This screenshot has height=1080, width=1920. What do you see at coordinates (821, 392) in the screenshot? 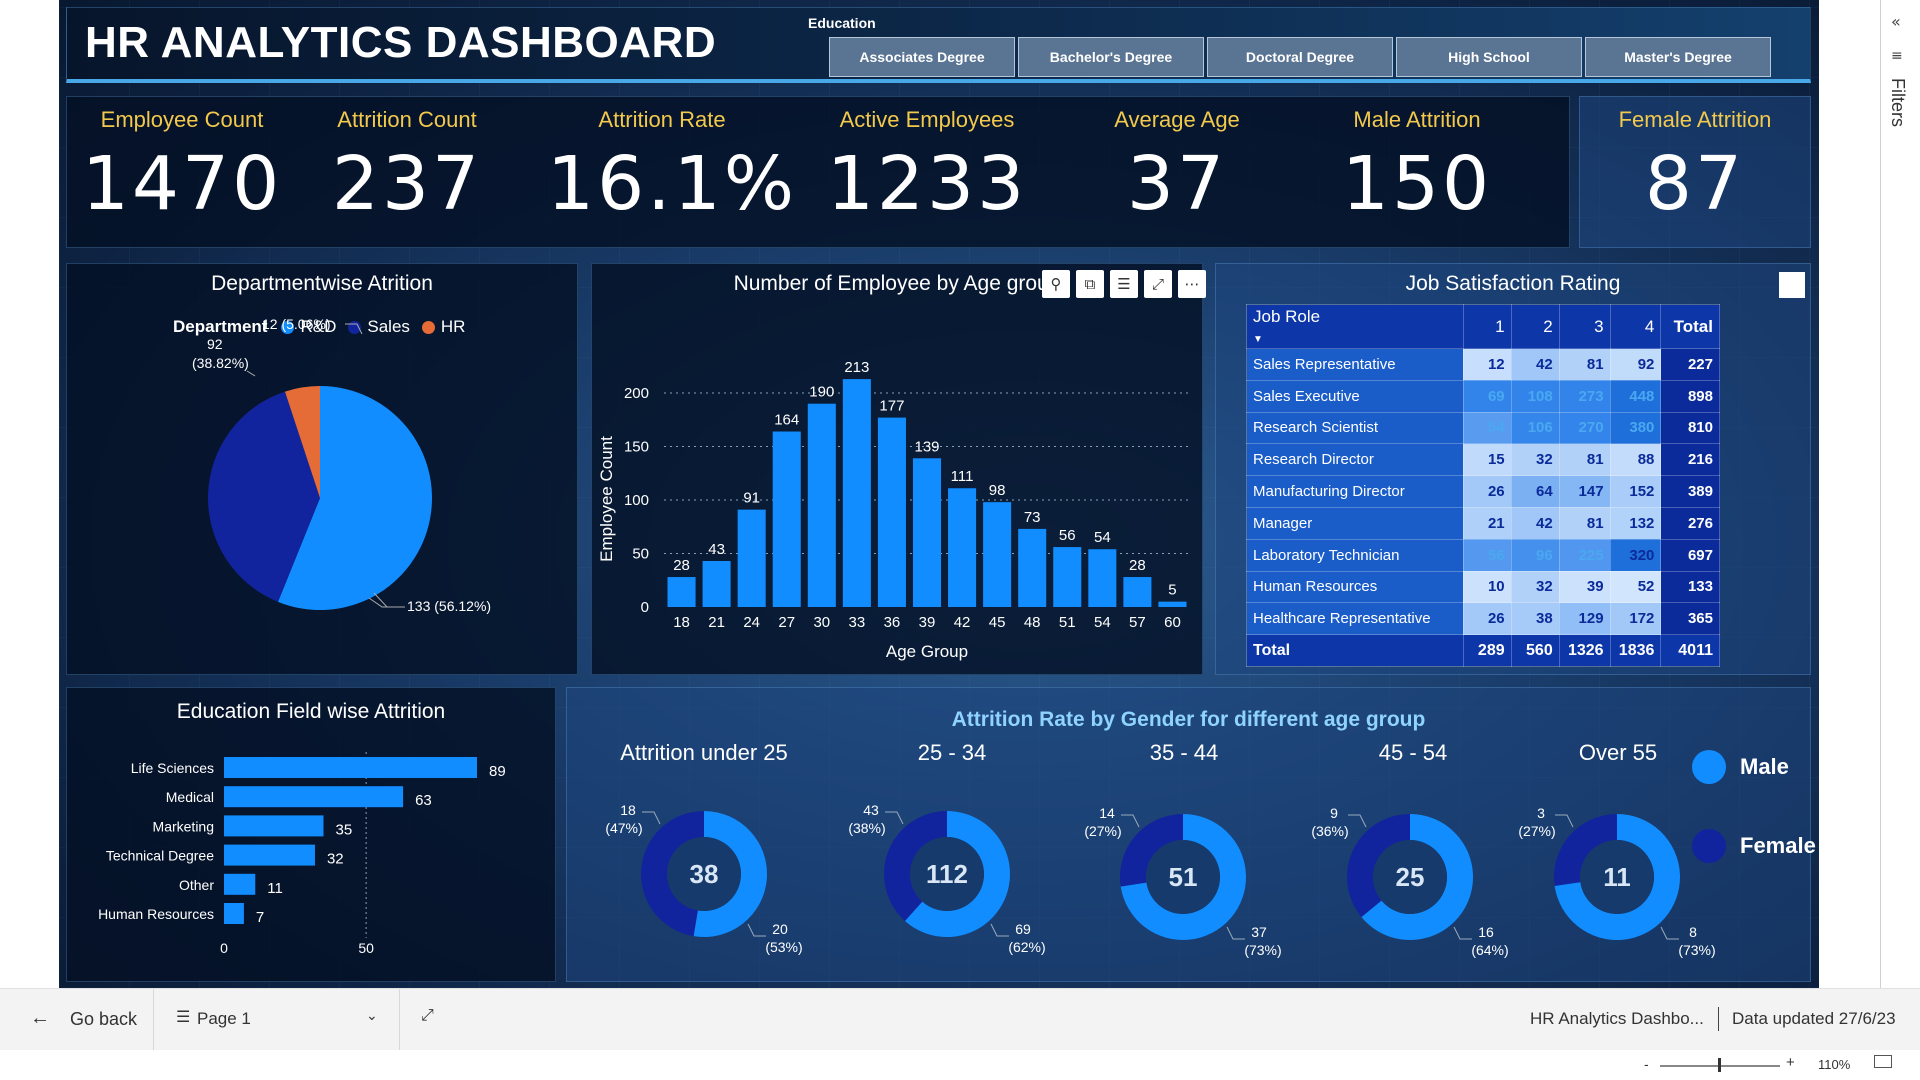
I see `data-label: 190` at bounding box center [821, 392].